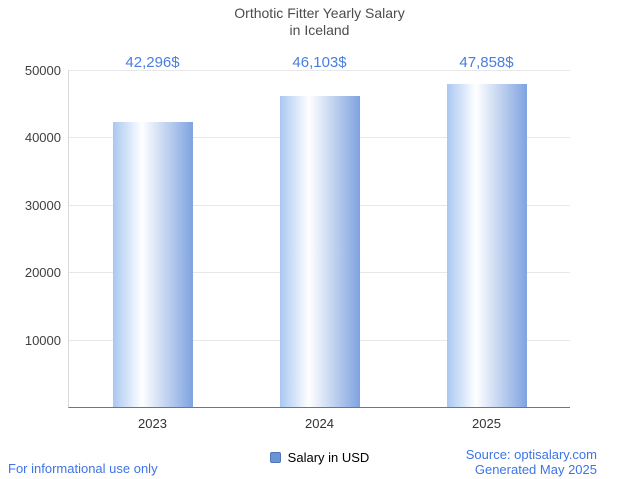  Describe the element at coordinates (319, 423) in the screenshot. I see `x-axis-tick-label: 2024` at that location.